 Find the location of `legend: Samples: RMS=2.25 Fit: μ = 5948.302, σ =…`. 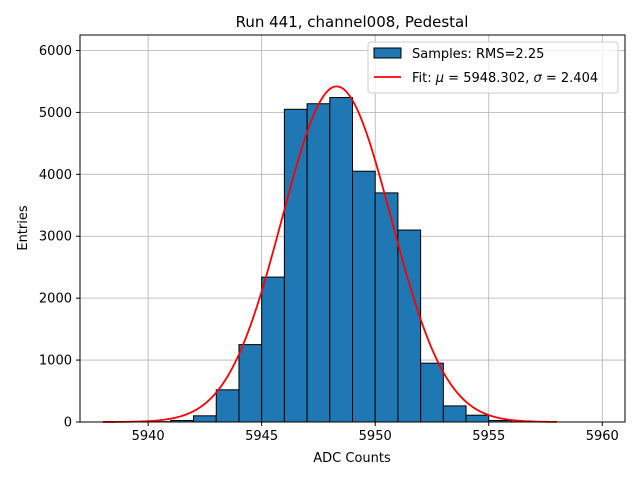

legend: Samples: RMS=2.25 Fit: μ = 5948.302, σ =… is located at coordinates (493, 67).